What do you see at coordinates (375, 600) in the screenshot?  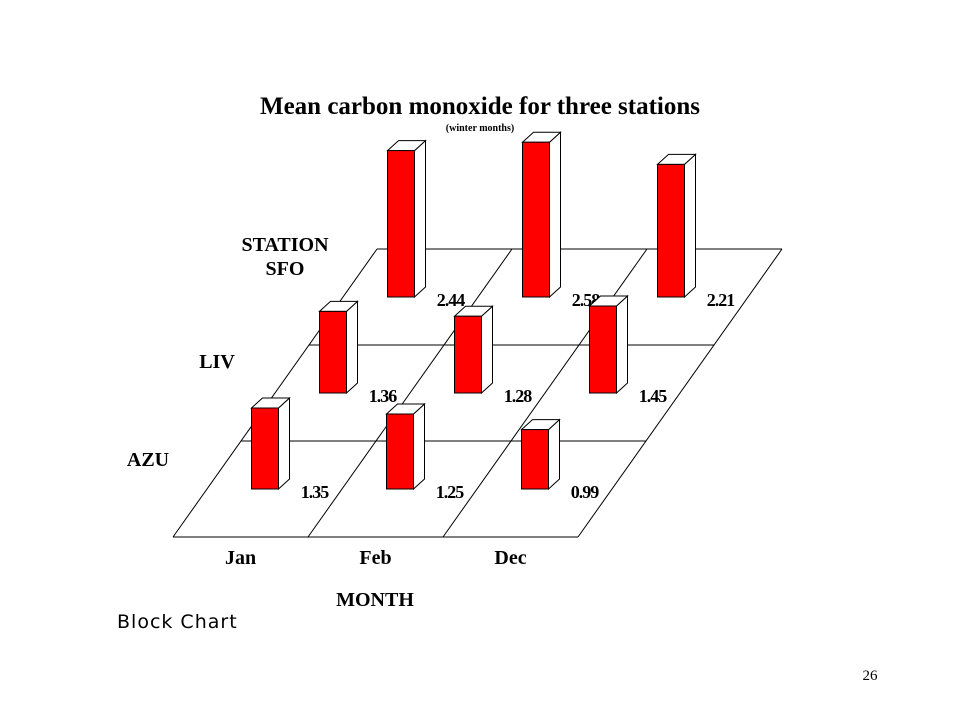 I see `x-axis-title: MONTH` at bounding box center [375, 600].